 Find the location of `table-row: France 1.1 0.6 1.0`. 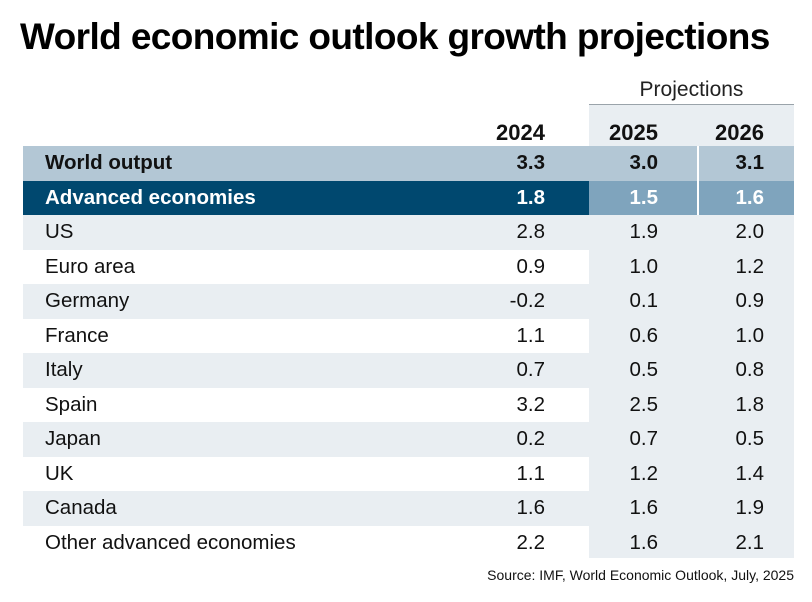

table-row: France 1.1 0.6 1.0 is located at coordinates (408, 336).